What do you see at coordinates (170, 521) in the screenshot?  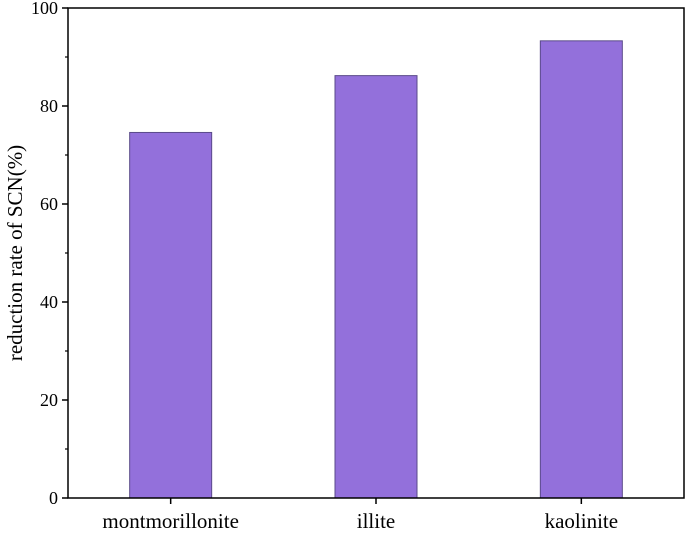 I see `x-tick-label-montmorillonite: montmorillonite` at bounding box center [170, 521].